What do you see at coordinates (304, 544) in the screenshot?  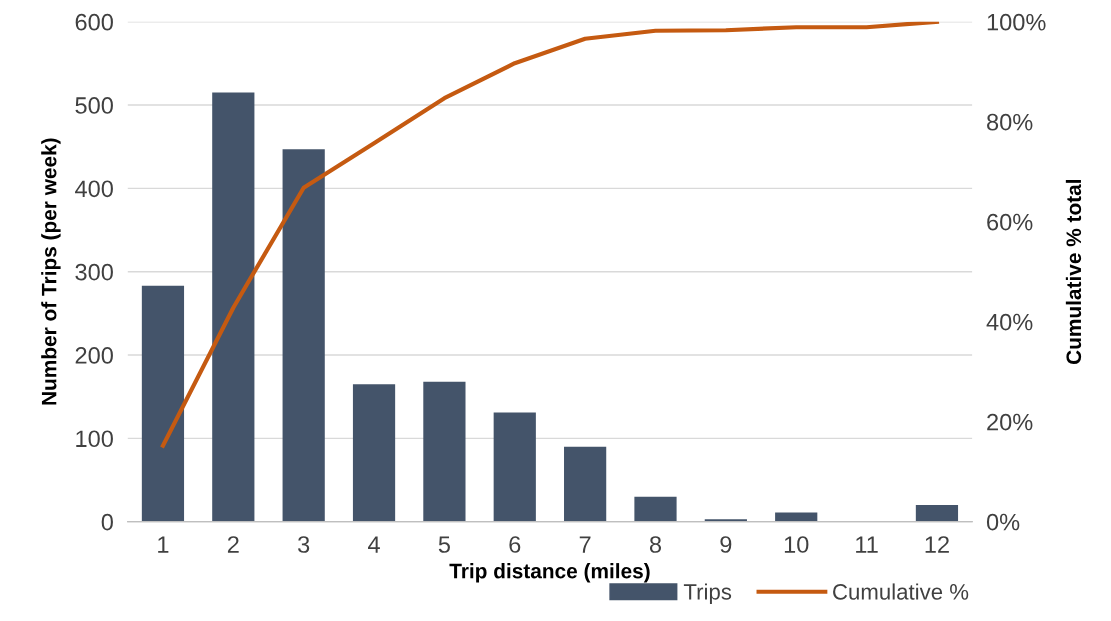 I see `x-tick-label: 3` at bounding box center [304, 544].